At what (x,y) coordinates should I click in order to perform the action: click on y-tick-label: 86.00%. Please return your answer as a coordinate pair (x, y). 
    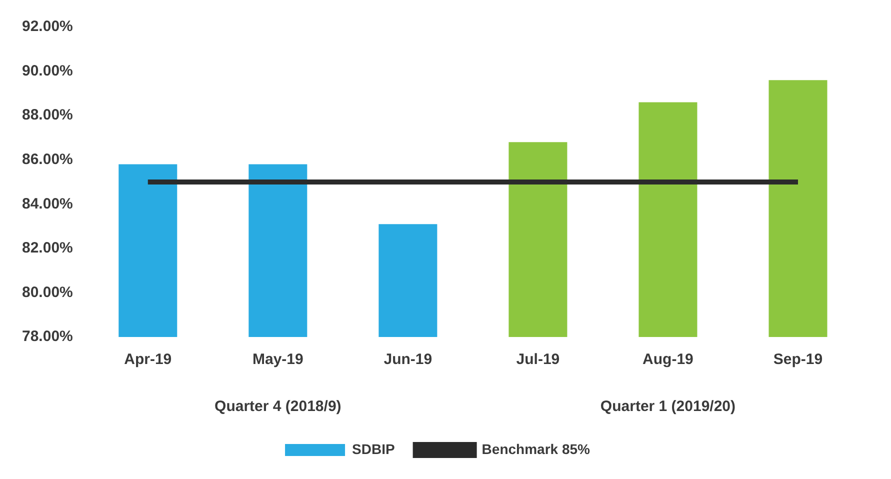
    Looking at the image, I should click on (47, 159).